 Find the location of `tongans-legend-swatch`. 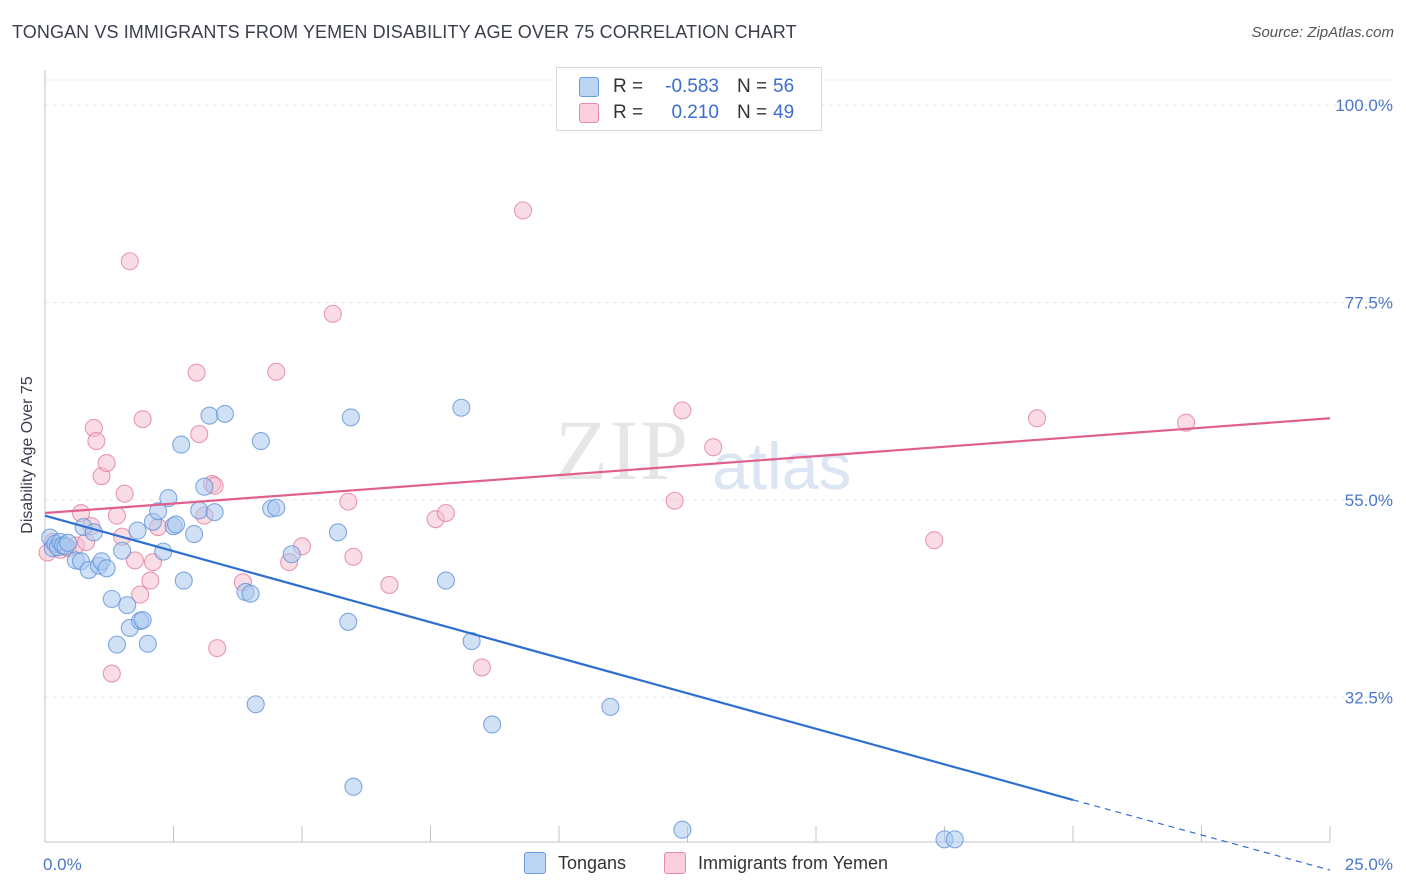

tongans-legend-swatch is located at coordinates (535, 863).